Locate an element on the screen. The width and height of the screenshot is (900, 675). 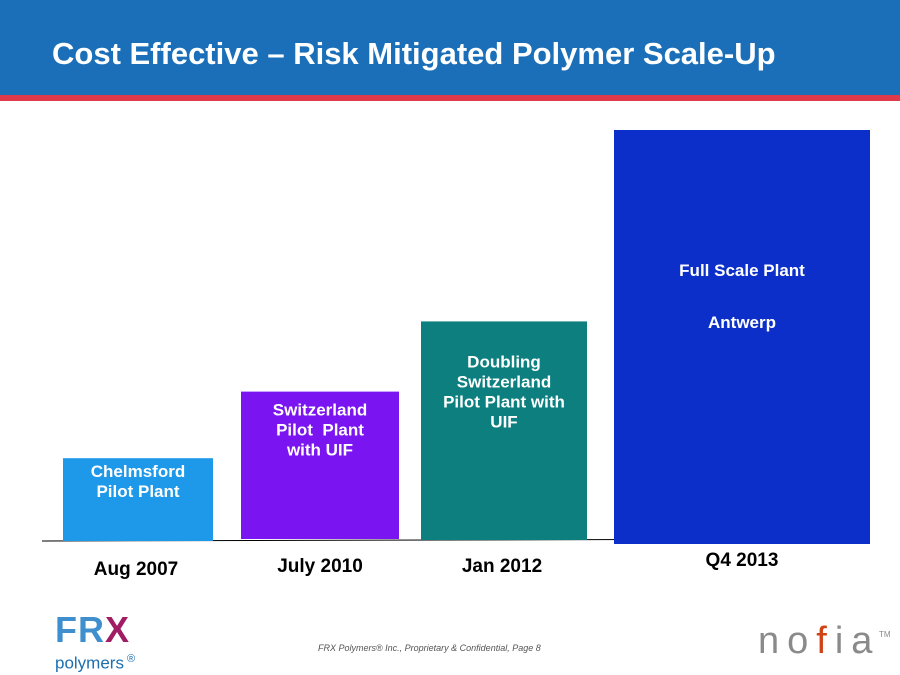
bar-2-label-line: Switzerland is located at coordinates (320, 410).